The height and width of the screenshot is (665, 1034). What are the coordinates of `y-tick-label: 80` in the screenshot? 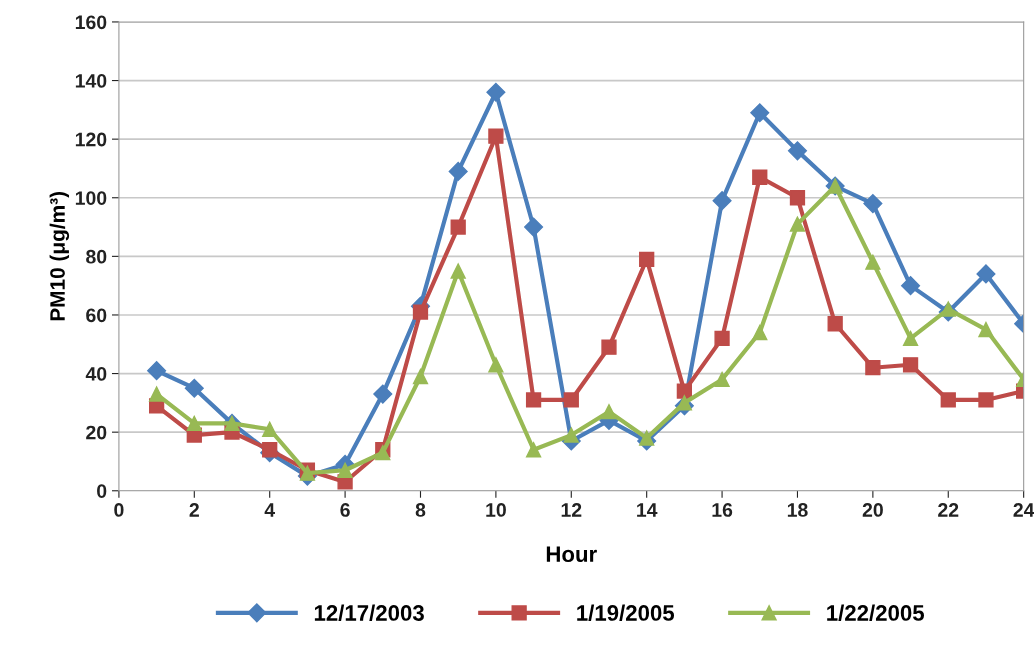 It's located at (96, 256).